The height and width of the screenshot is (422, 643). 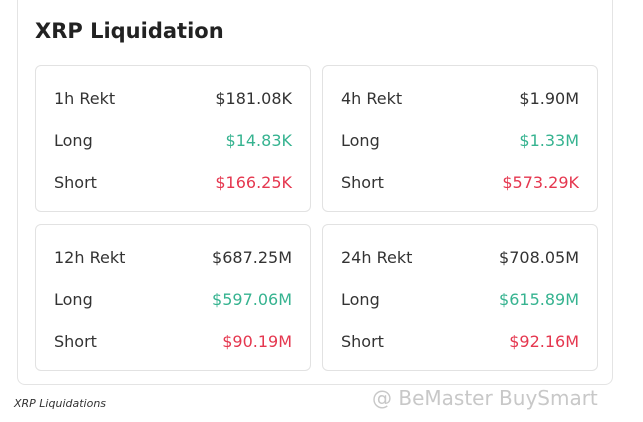 I want to click on panel: 12h Rekt $687.25M Long $597.06M Short $90.19M, so click(x=173, y=297).